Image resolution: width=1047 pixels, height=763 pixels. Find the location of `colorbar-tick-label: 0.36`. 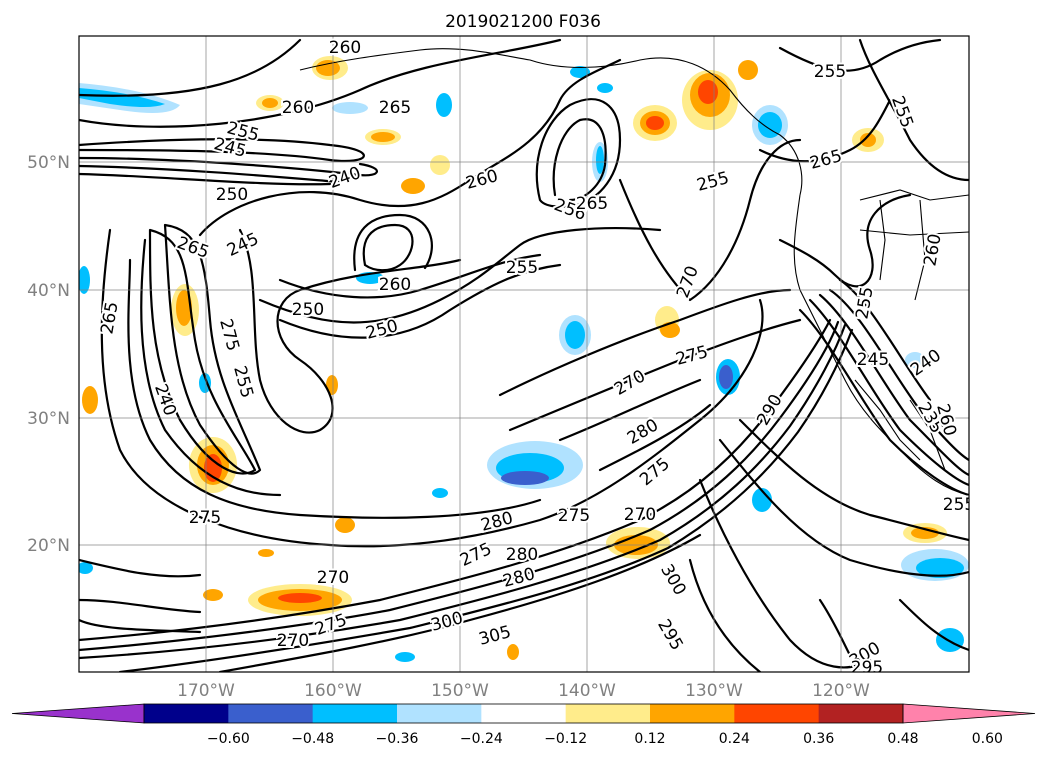

colorbar-tick-label: 0.36 is located at coordinates (818, 739).